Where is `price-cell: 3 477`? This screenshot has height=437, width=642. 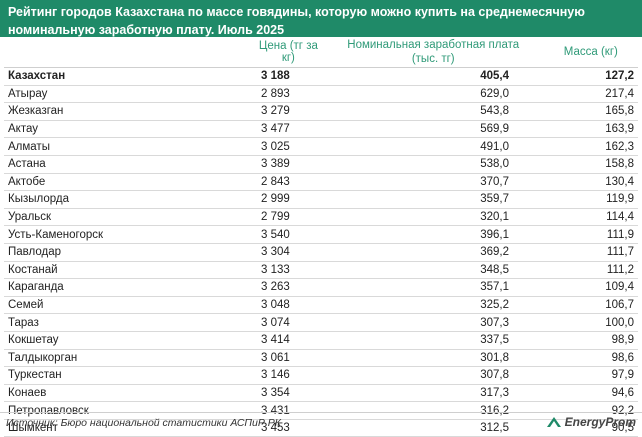
price-cell: 3 477 is located at coordinates (301, 129).